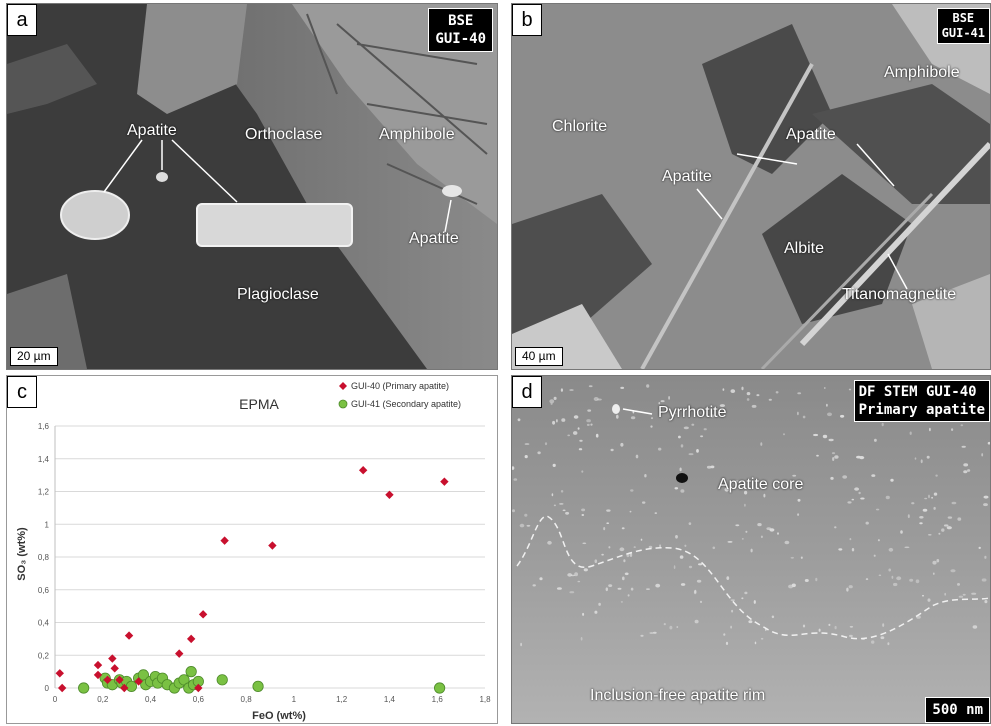 This screenshot has height=726, width=991. Describe the element at coordinates (342, 699) in the screenshot. I see `chart-x-tick-label: 1,2` at that location.